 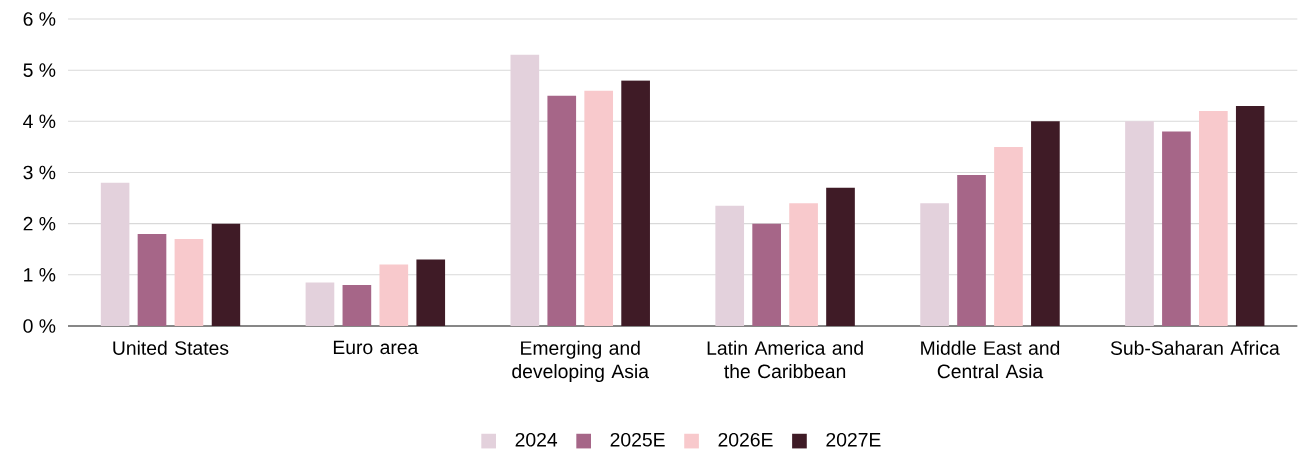 I want to click on legend-label: 2027E, so click(x=853, y=439).